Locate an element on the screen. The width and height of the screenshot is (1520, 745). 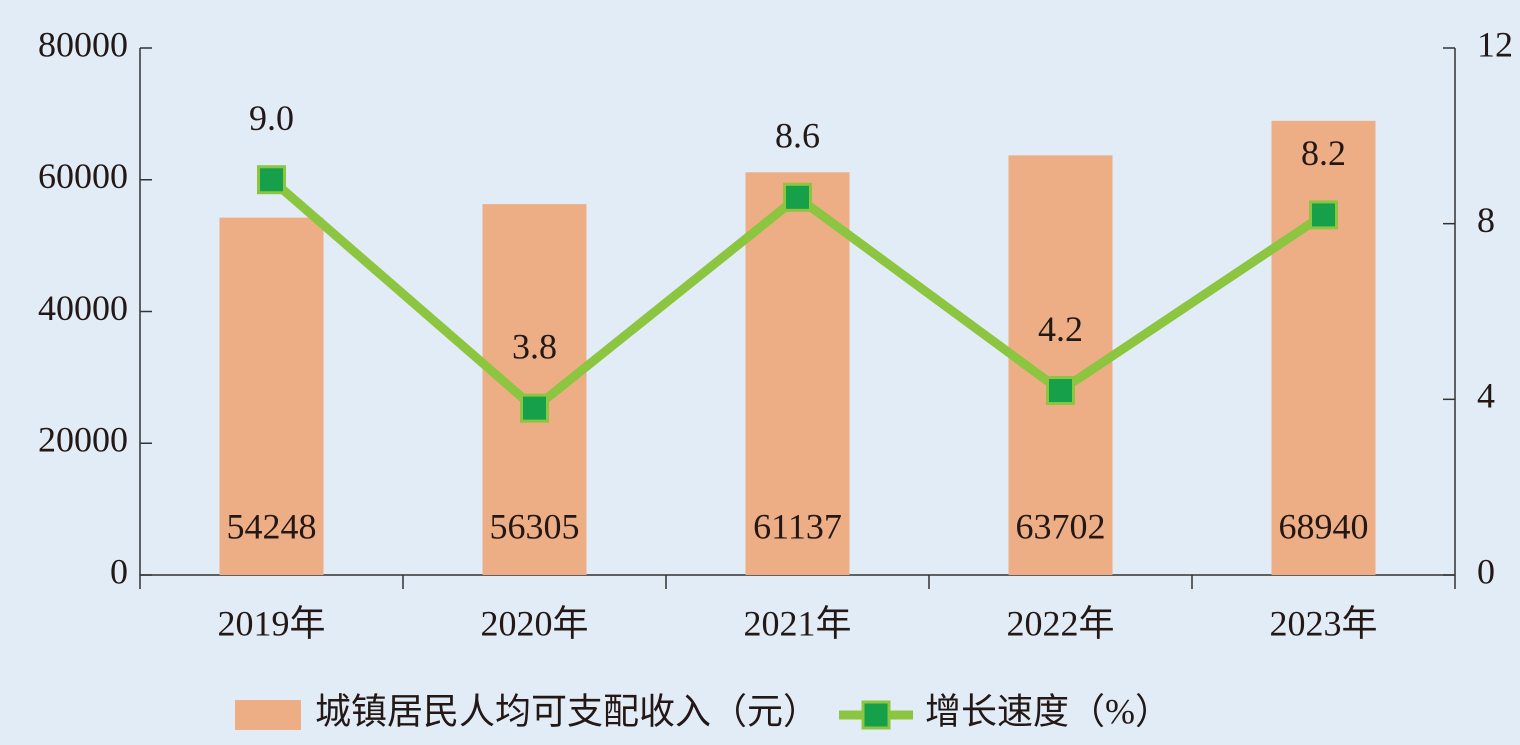
x-tick-label: 2022年 is located at coordinates (1060, 623).